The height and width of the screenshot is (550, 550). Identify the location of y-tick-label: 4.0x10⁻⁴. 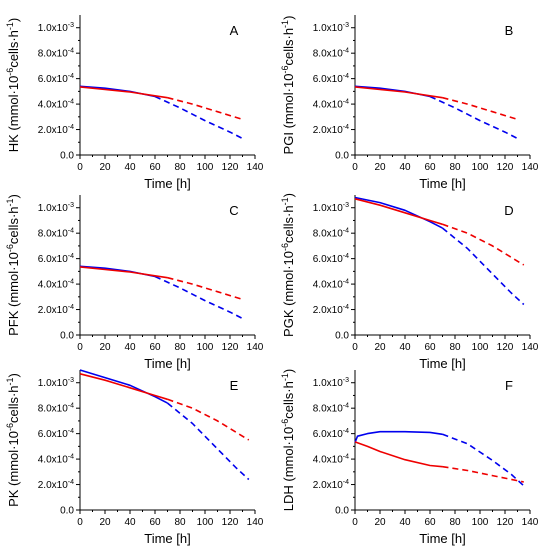
(331, 105).